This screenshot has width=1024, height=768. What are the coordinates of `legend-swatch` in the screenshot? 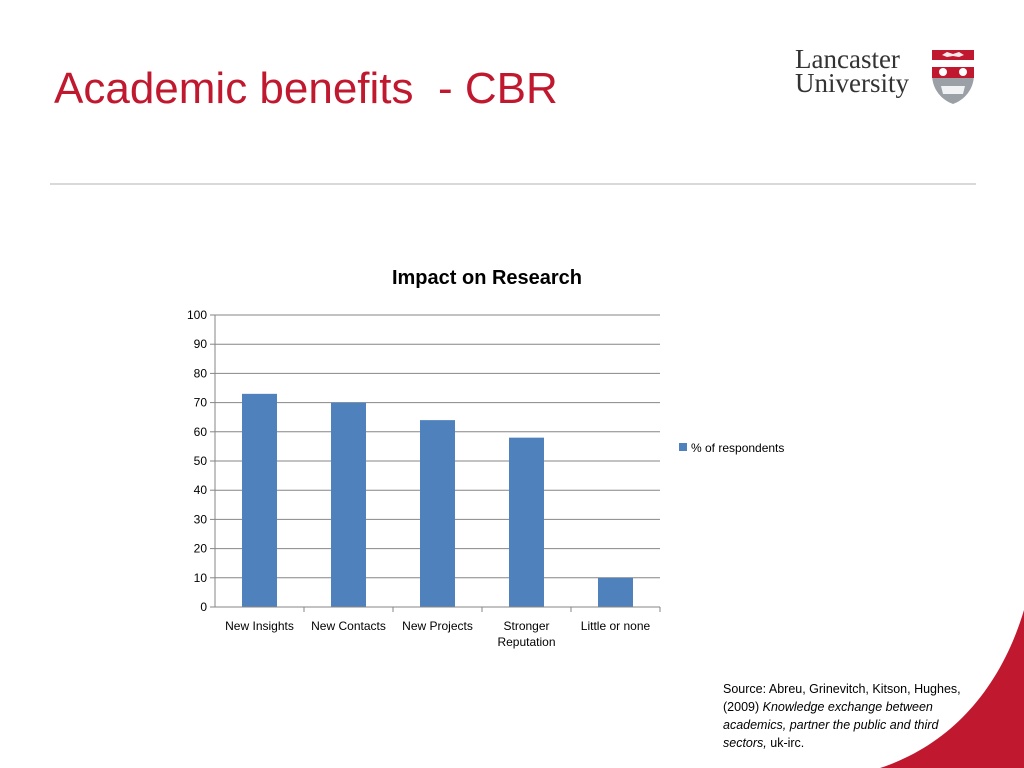 It's located at (683, 447).